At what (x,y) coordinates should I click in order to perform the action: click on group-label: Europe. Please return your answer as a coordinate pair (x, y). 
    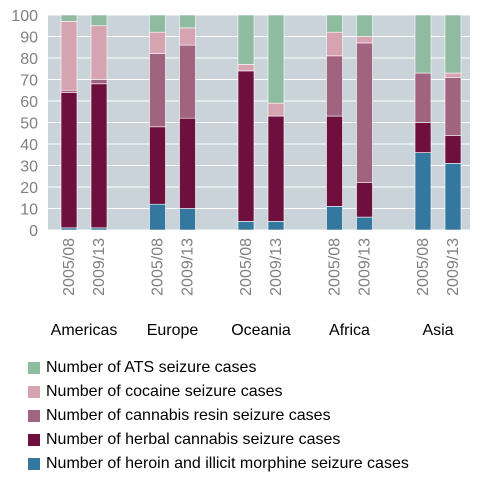
    Looking at the image, I should click on (173, 330).